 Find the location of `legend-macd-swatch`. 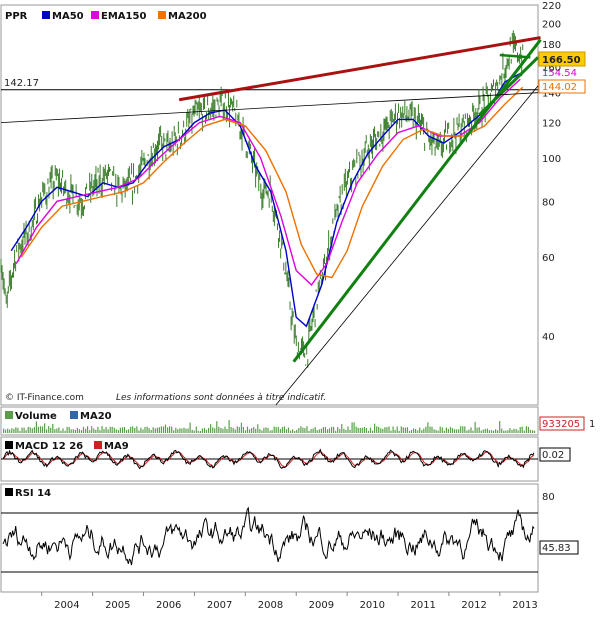

legend-macd-swatch is located at coordinates (9, 445).